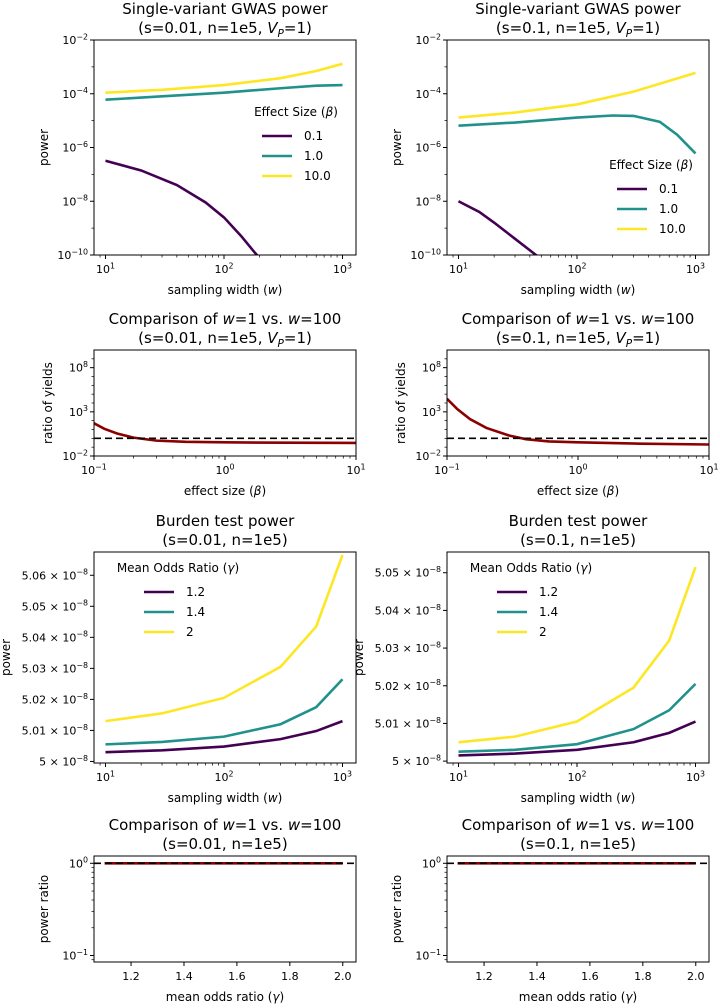  I want to click on legend-entry: 1.2, so click(195, 592).